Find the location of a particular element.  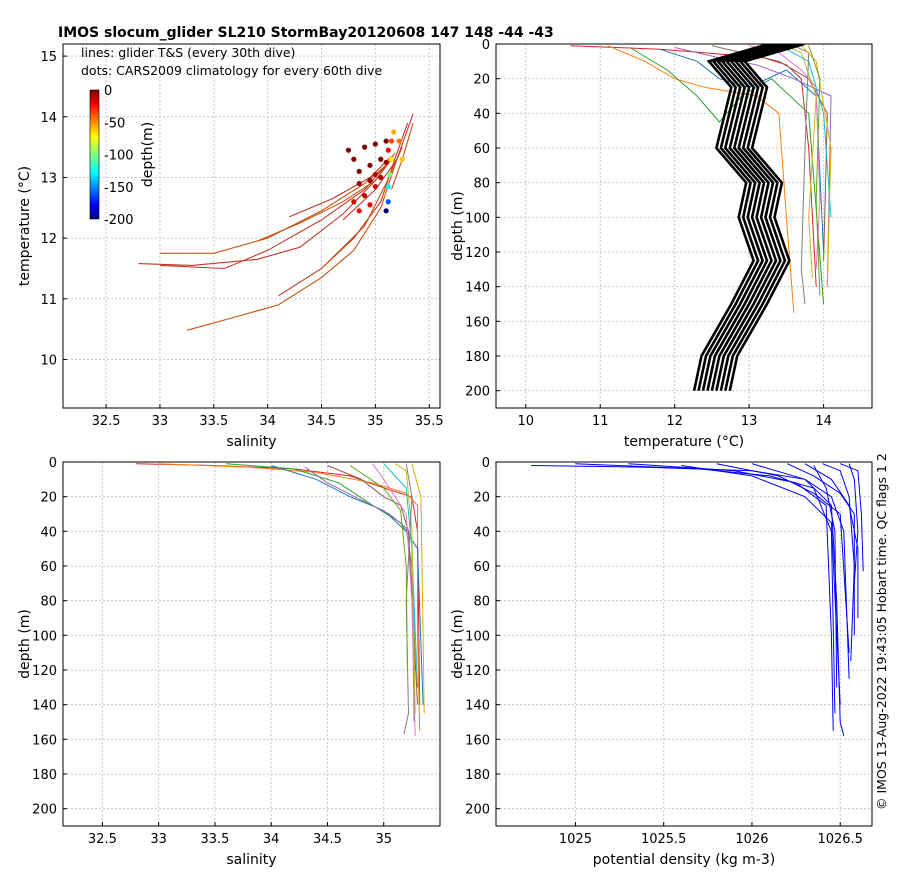

colorbar-tick-label: -50 is located at coordinates (114, 123).